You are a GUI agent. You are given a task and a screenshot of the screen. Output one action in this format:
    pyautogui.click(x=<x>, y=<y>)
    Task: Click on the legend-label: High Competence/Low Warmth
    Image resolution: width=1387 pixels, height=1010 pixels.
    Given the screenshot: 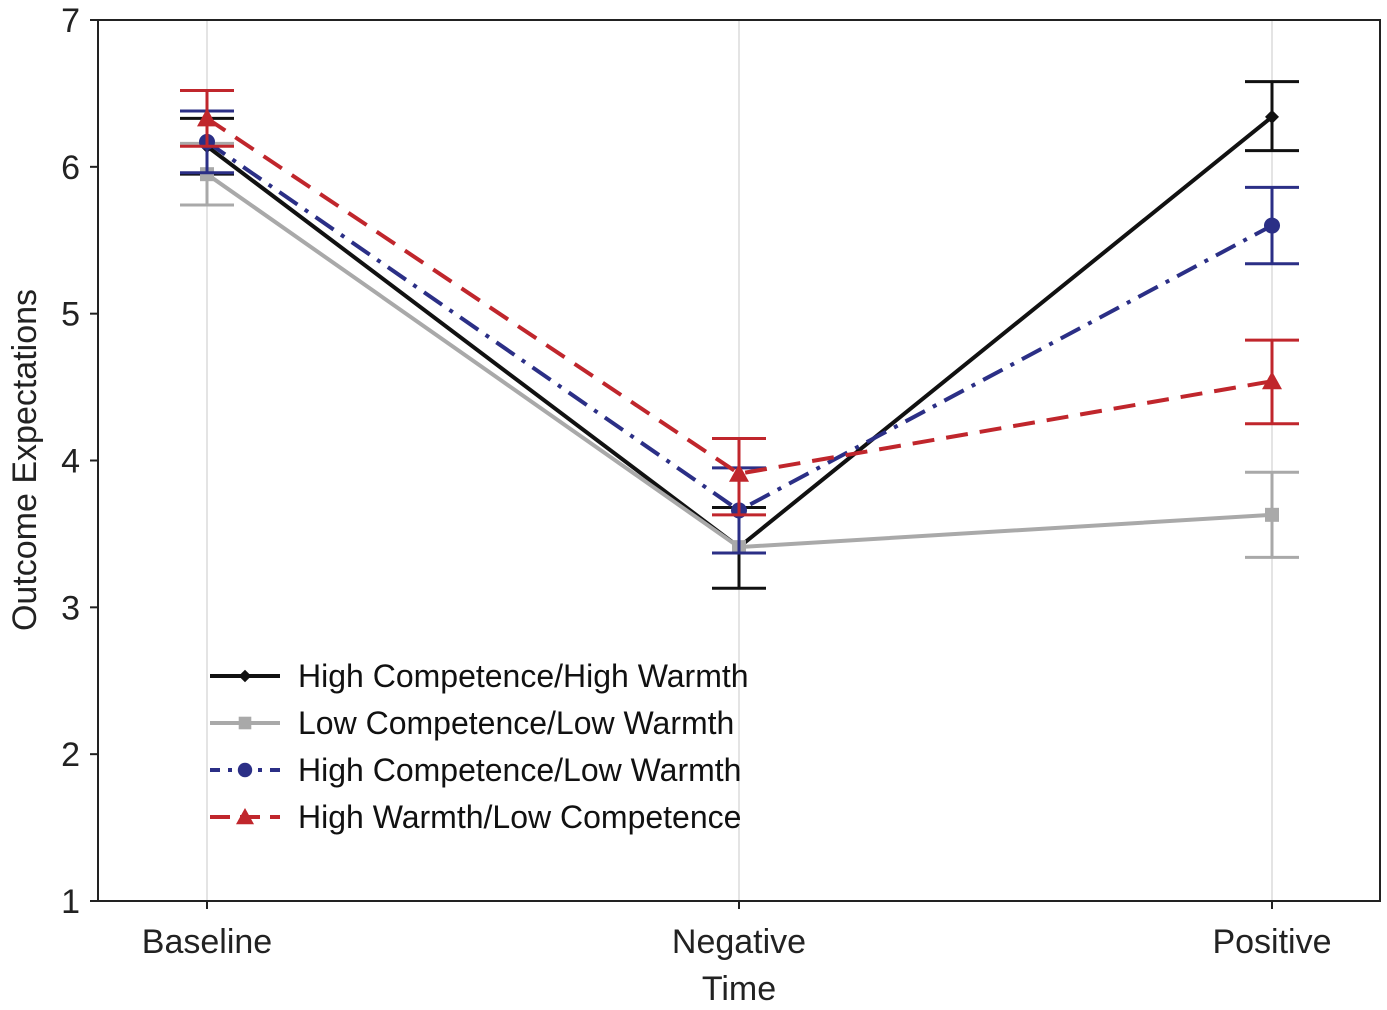 What is the action you would take?
    pyautogui.click(x=519, y=770)
    